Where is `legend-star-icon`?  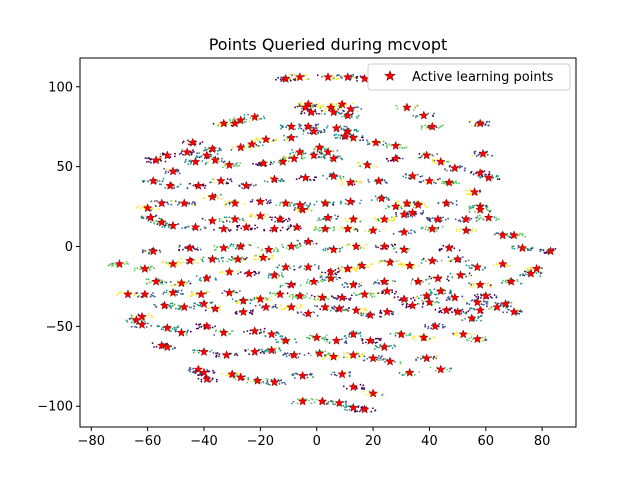
legend-star-icon is located at coordinates (390, 75).